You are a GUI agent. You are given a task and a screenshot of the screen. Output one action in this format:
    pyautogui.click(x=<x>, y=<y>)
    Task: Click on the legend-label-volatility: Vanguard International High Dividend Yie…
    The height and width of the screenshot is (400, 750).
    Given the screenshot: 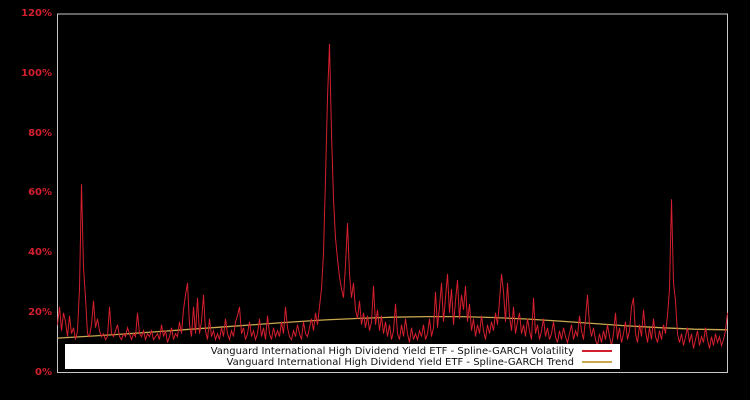 What is the action you would take?
    pyautogui.click(x=392, y=351)
    